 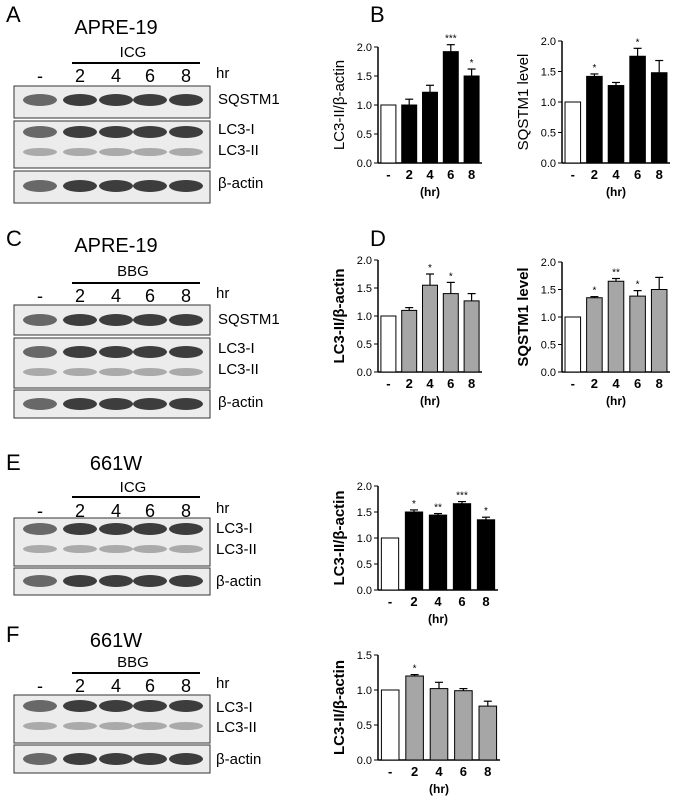 What do you see at coordinates (236, 727) in the screenshot?
I see `band-label: LC3-II` at bounding box center [236, 727].